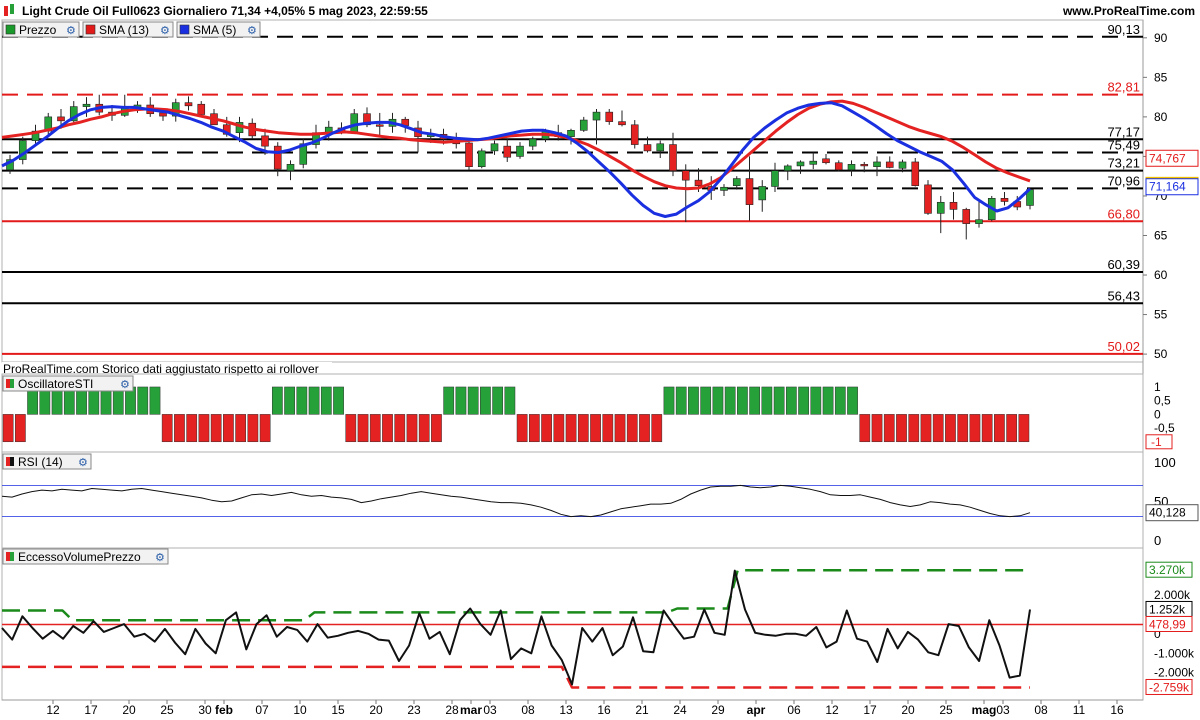 The height and width of the screenshot is (720, 1200). I want to click on y-tick-label: 55, so click(1161, 315).